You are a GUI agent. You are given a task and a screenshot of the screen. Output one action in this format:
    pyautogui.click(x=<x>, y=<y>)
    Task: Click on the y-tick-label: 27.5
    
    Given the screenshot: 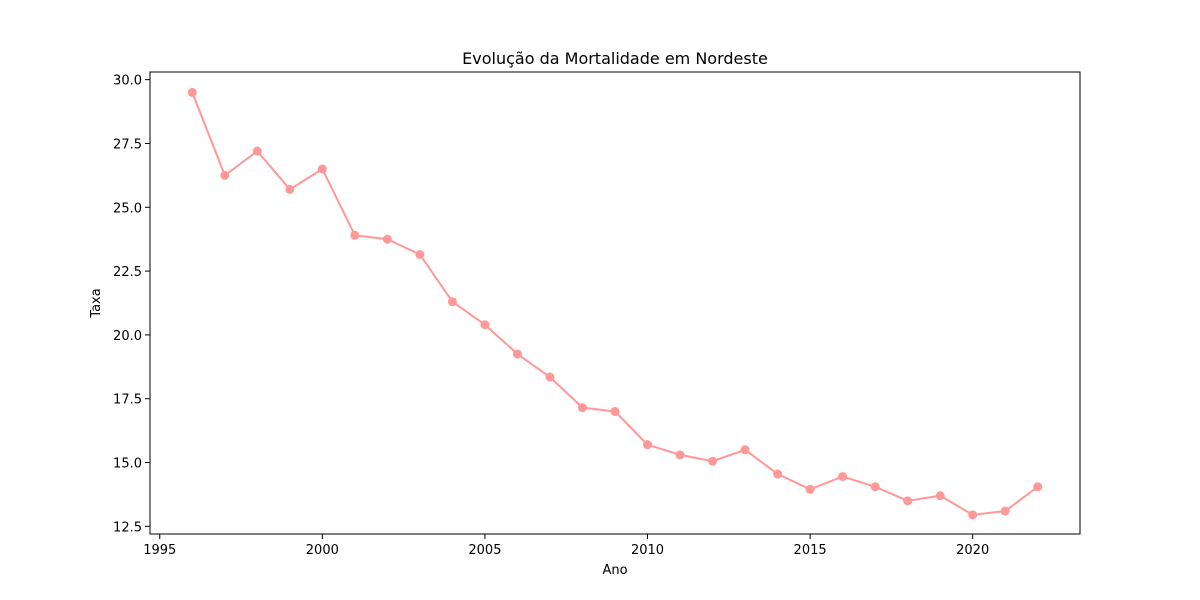 What is the action you would take?
    pyautogui.click(x=127, y=144)
    